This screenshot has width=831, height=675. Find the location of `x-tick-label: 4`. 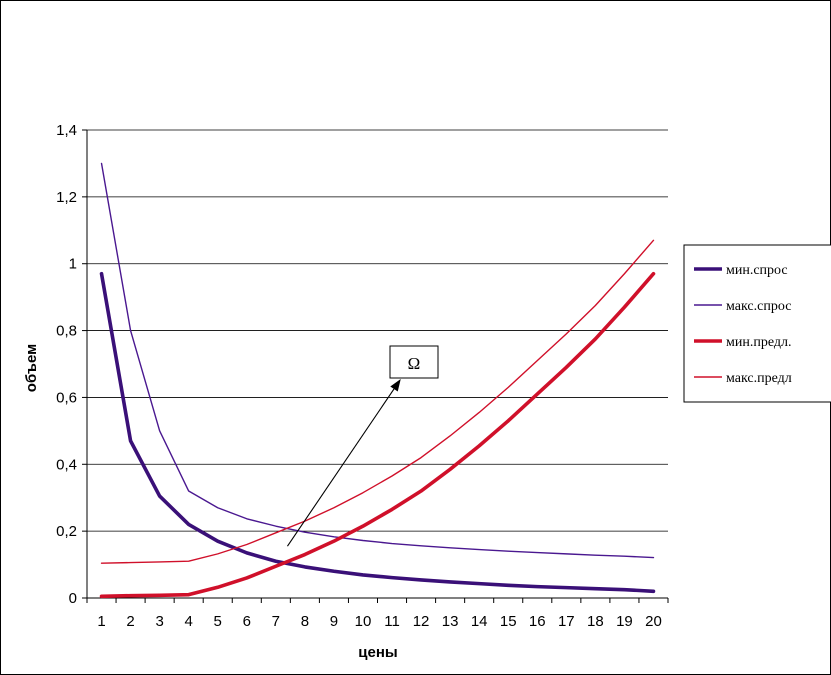

x-tick-label: 4 is located at coordinates (189, 621).